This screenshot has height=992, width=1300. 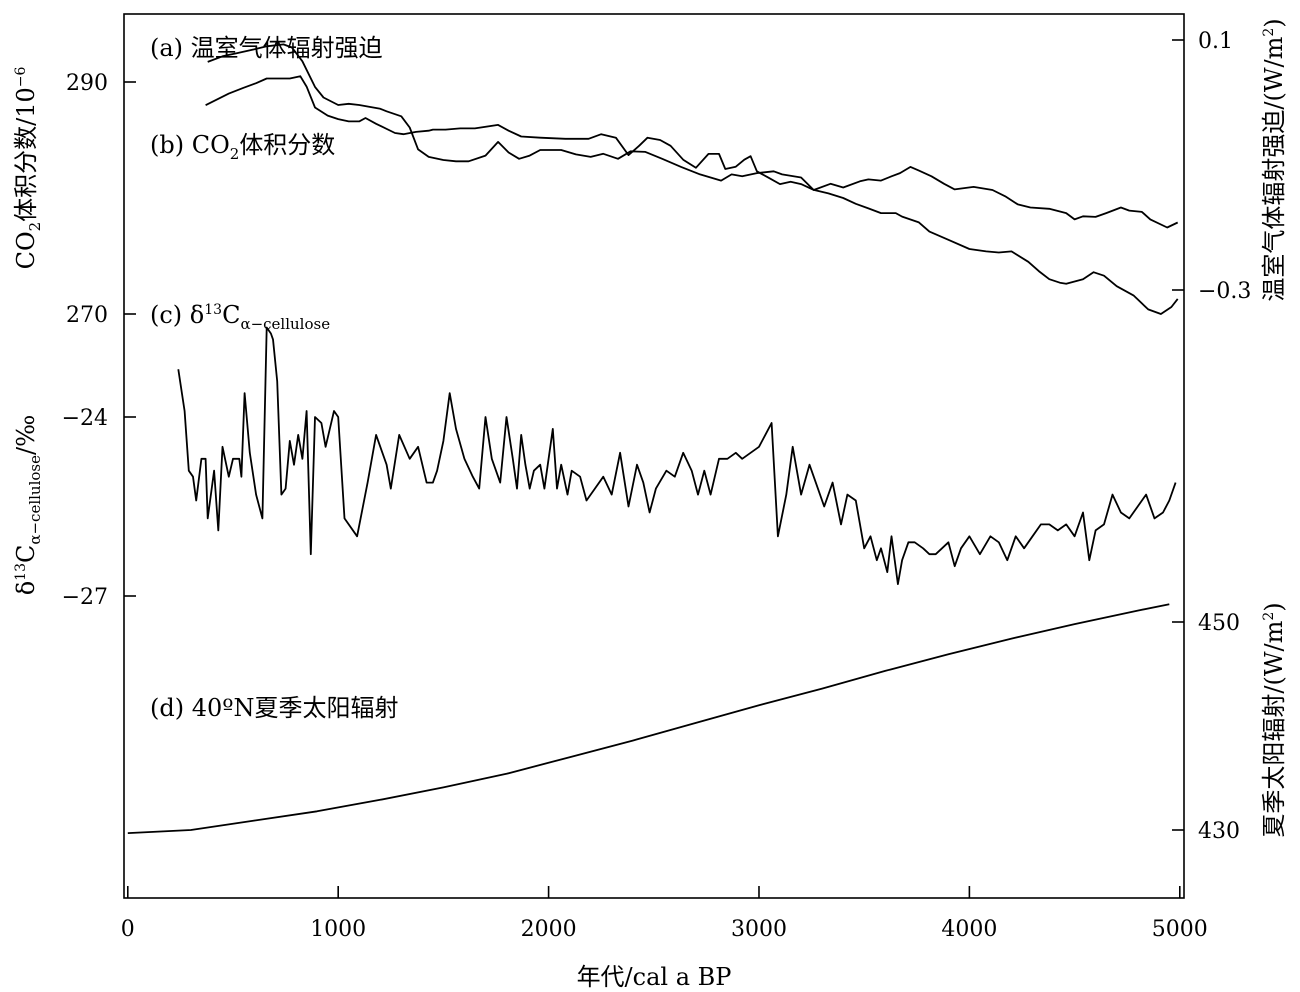 What do you see at coordinates (759, 929) in the screenshot?
I see `x-tick-label: 3000` at bounding box center [759, 929].